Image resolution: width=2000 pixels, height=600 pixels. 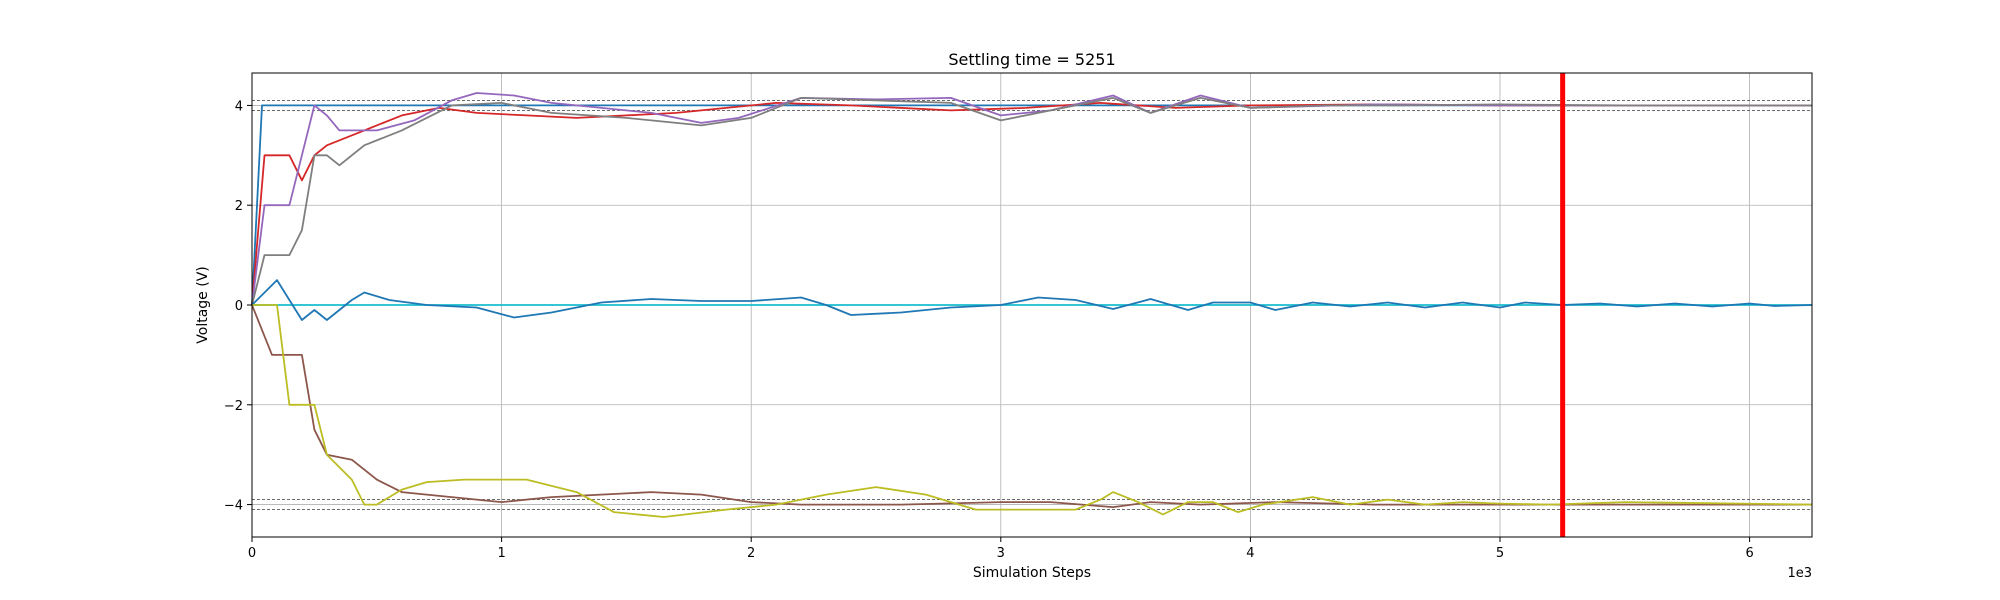 What do you see at coordinates (239, 306) in the screenshot?
I see `y-tick-label: 0` at bounding box center [239, 306].